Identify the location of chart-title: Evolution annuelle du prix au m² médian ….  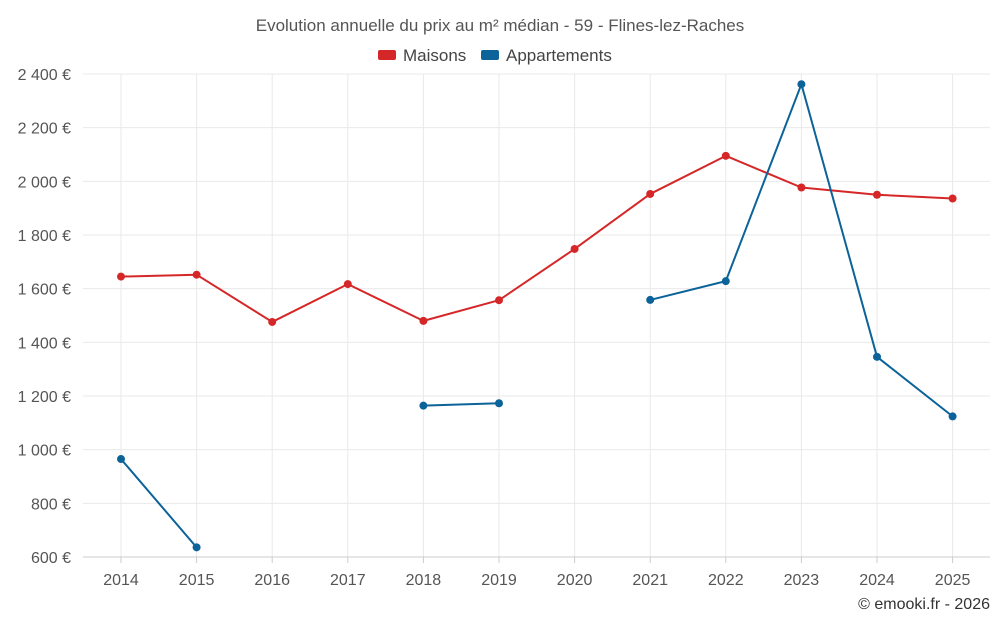
(500, 25).